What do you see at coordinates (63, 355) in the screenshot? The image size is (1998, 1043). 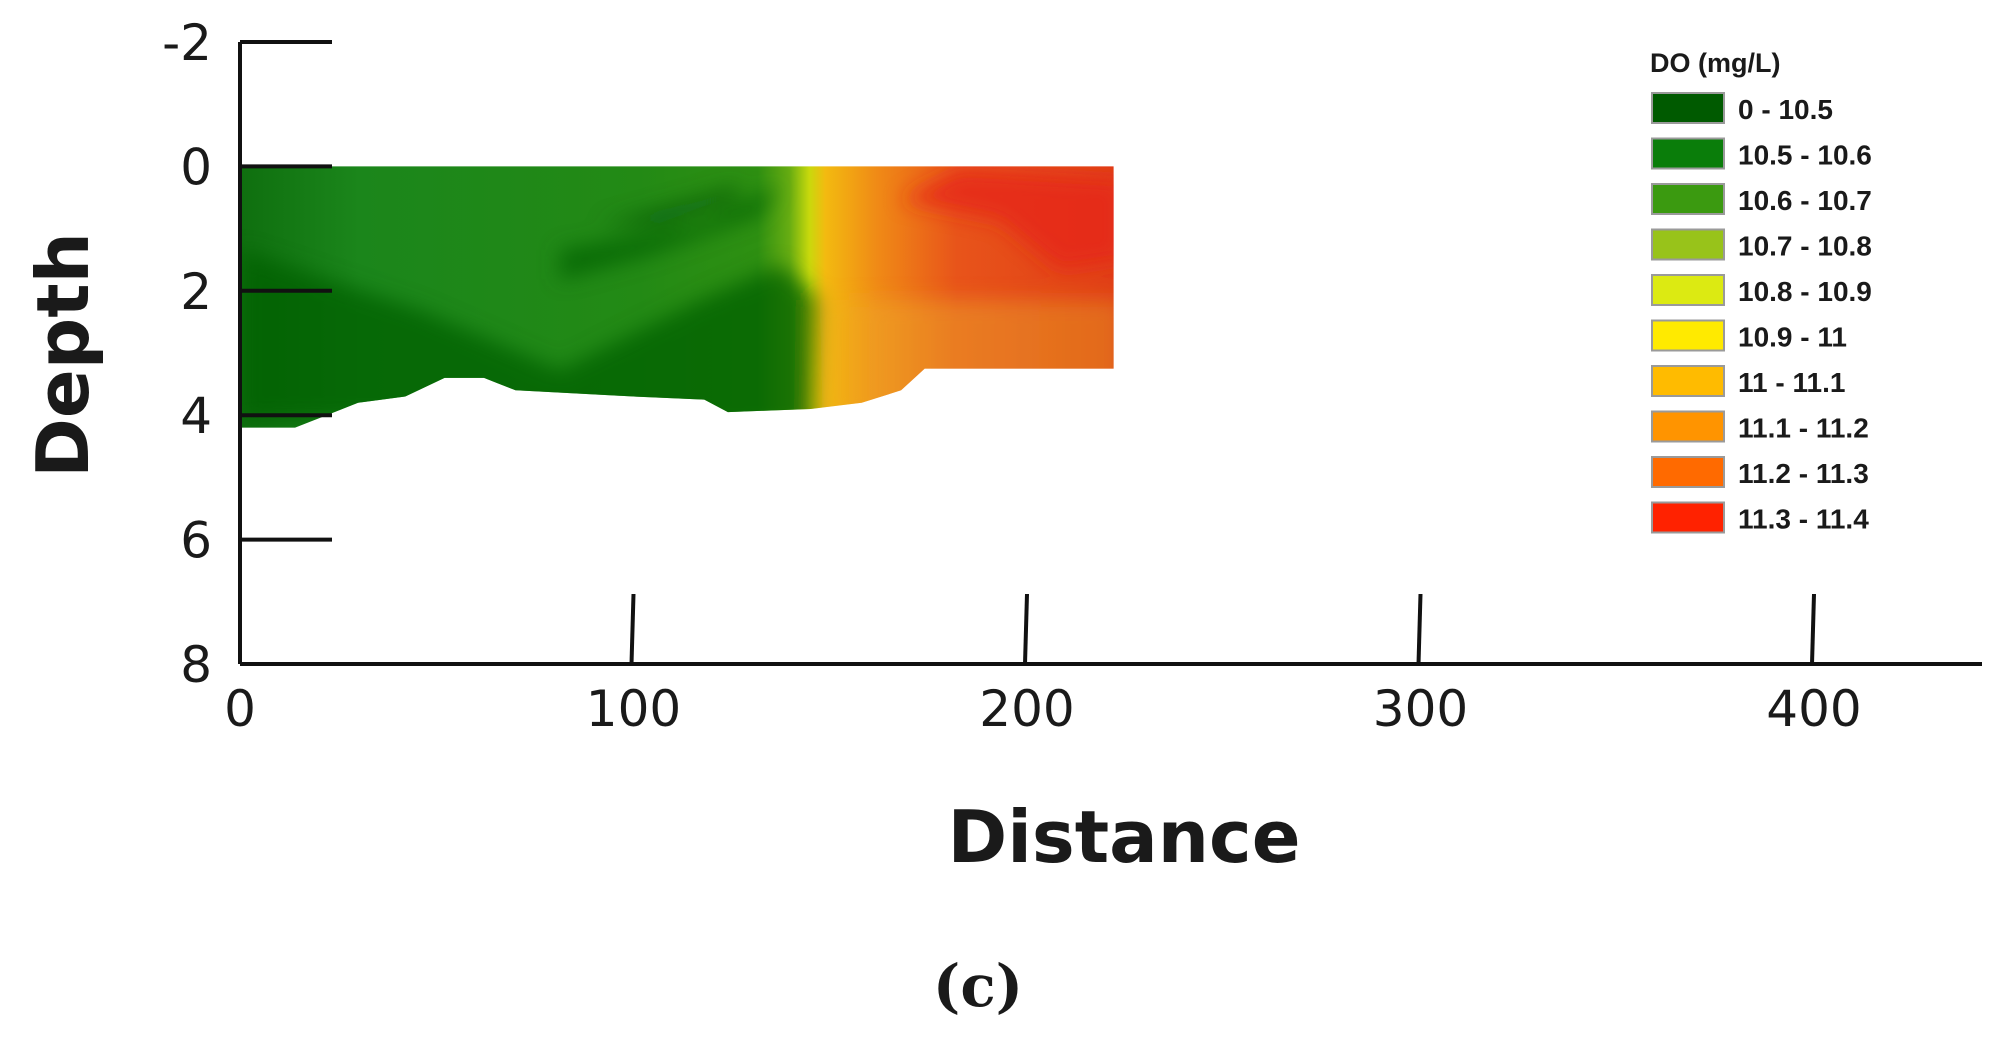 I see `y-axis-title: Depth` at bounding box center [63, 355].